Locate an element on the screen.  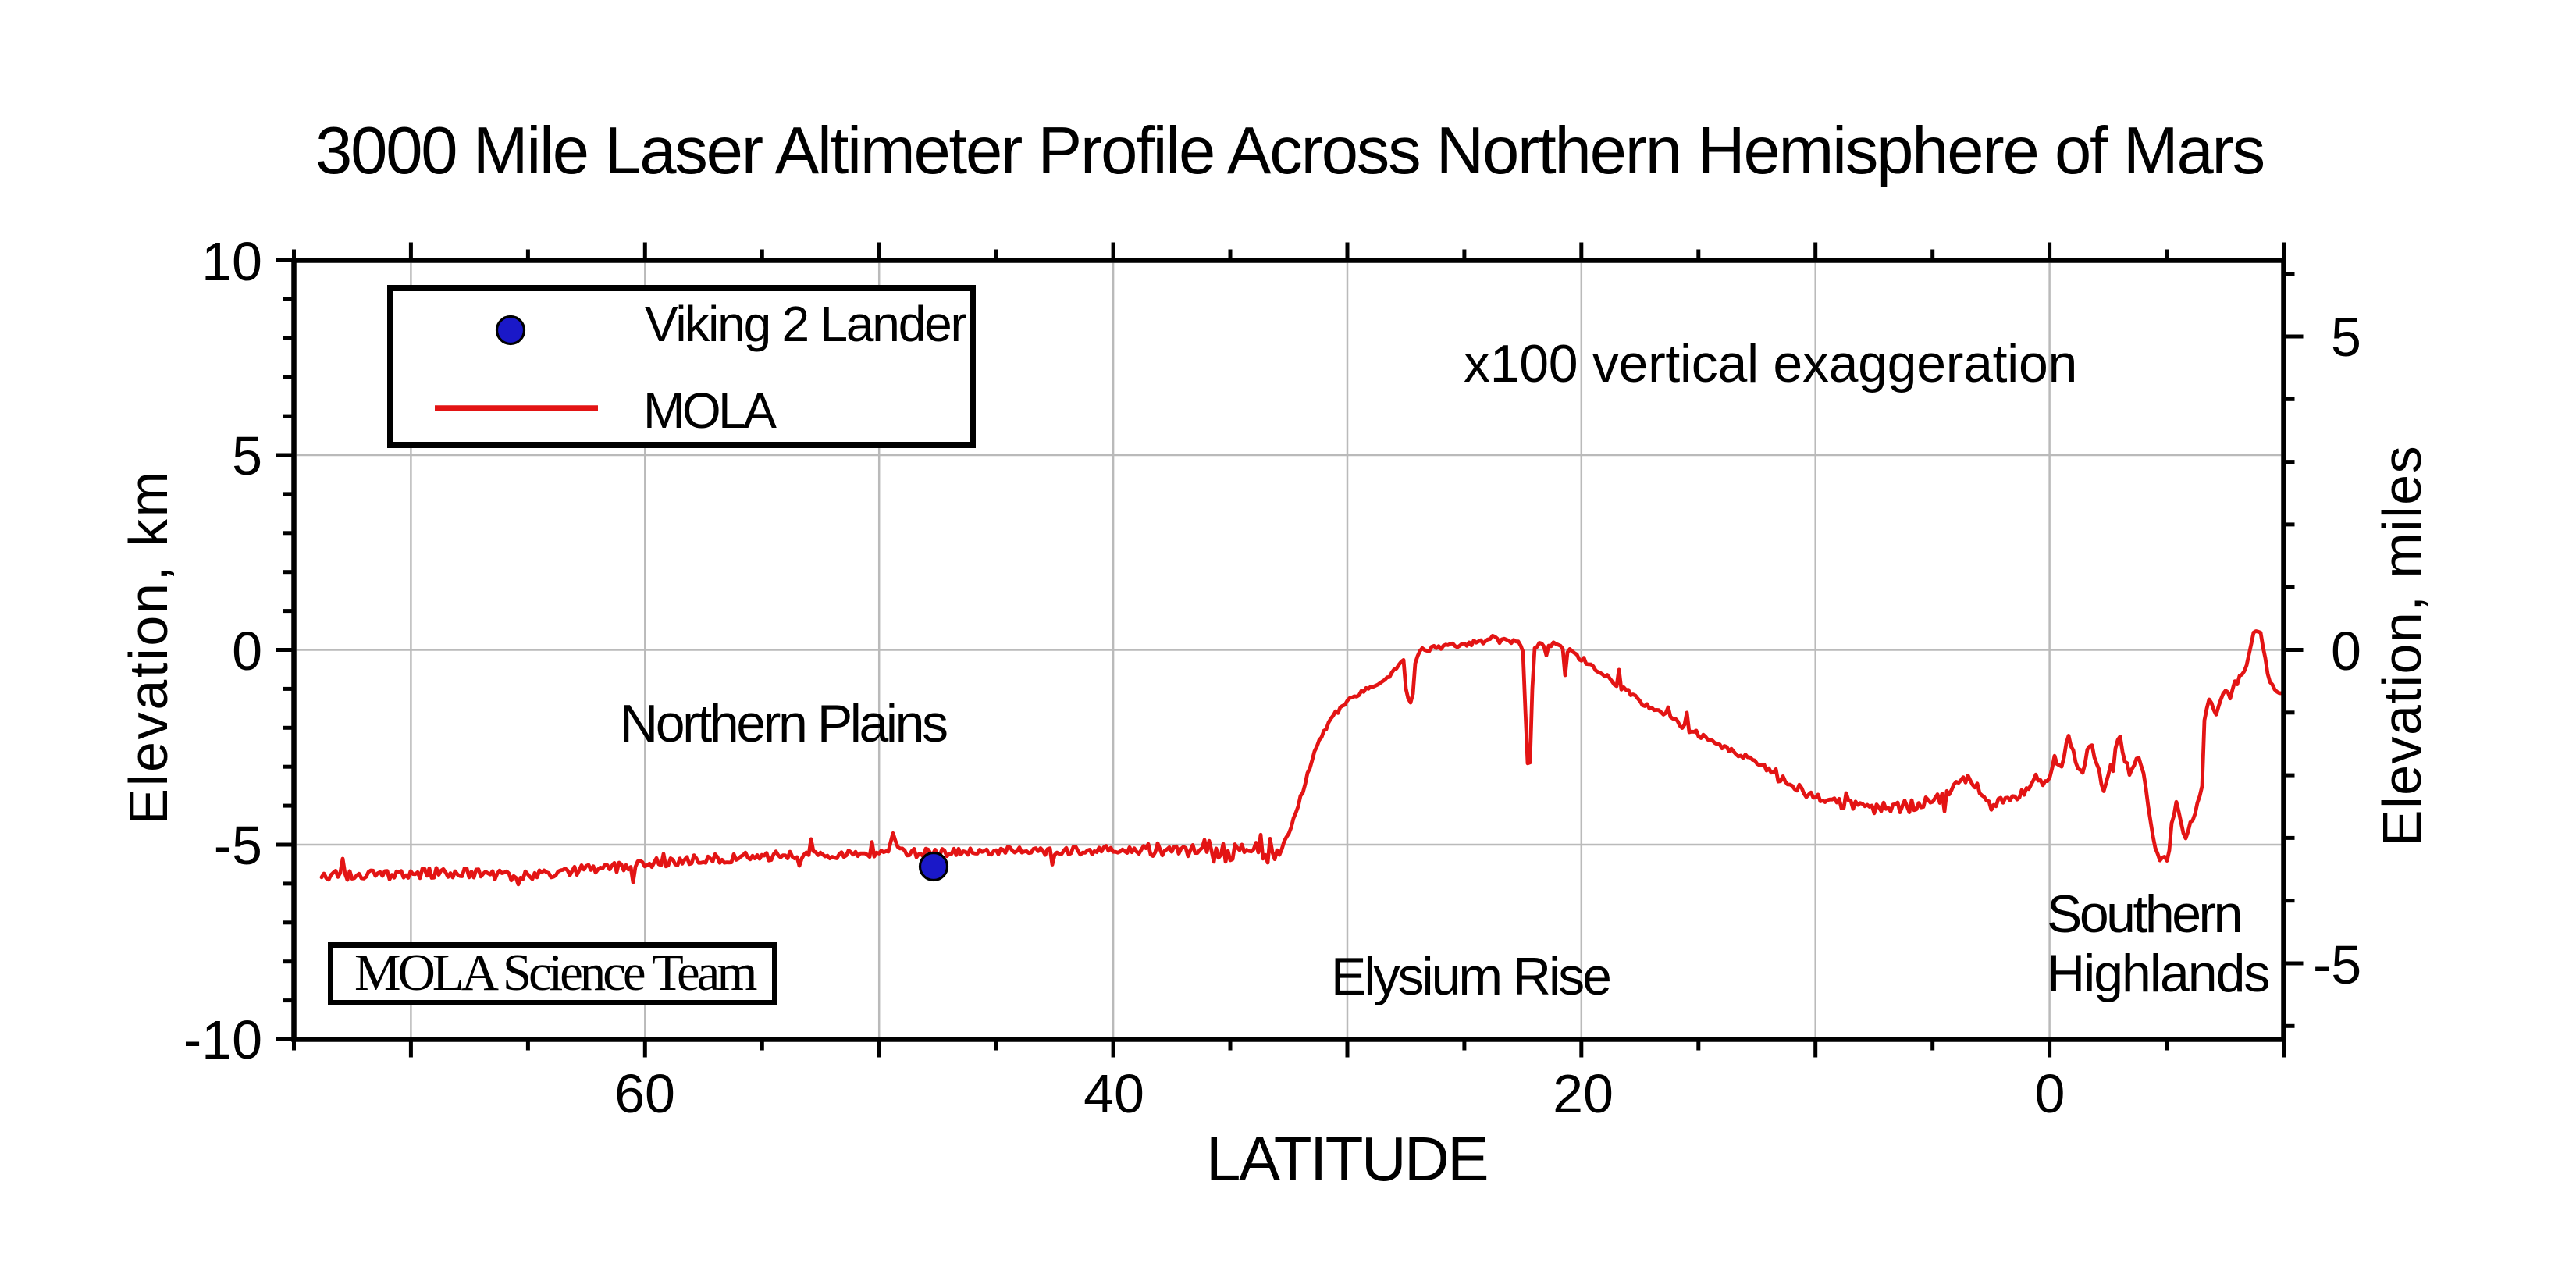
svg-text: MOLA is located at coordinates (710, 411).